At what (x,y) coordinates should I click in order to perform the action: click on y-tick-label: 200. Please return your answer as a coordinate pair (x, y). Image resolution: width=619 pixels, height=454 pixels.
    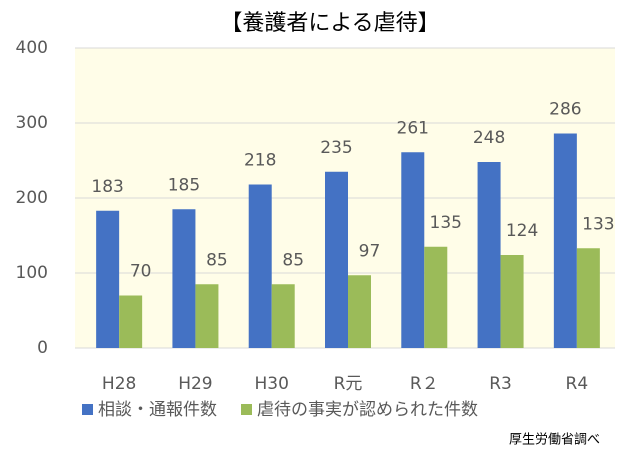
    Looking at the image, I should click on (32, 198).